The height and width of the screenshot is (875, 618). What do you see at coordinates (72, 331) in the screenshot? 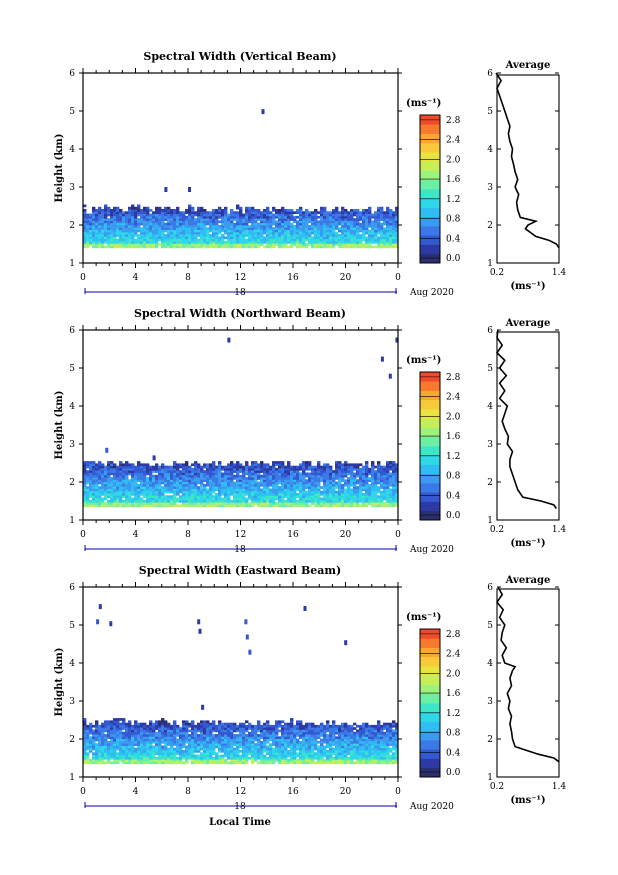
I see `y-tick-label: 6` at bounding box center [72, 331].